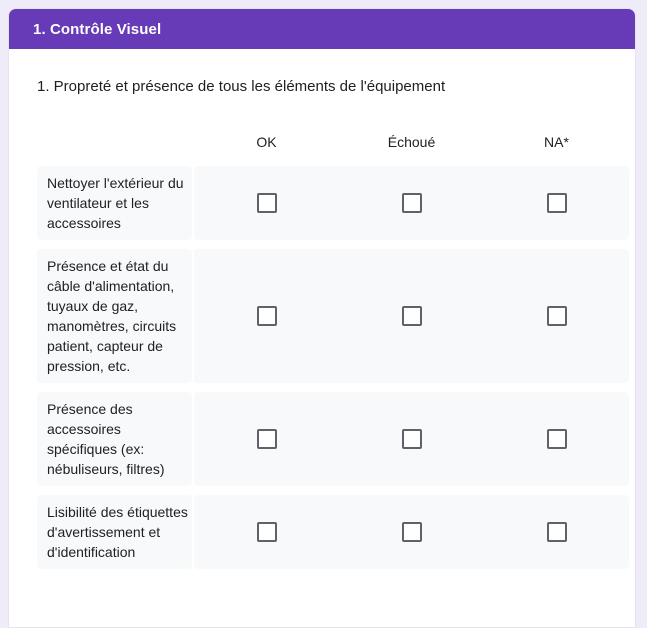 The image size is (647, 628). I want to click on checkbox-r3-ok, so click(266, 439).